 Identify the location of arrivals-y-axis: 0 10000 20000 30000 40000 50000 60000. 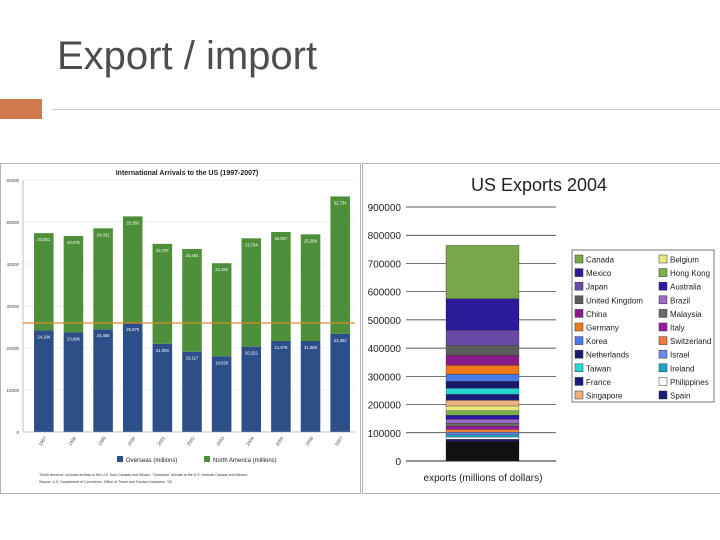
(15, 306).